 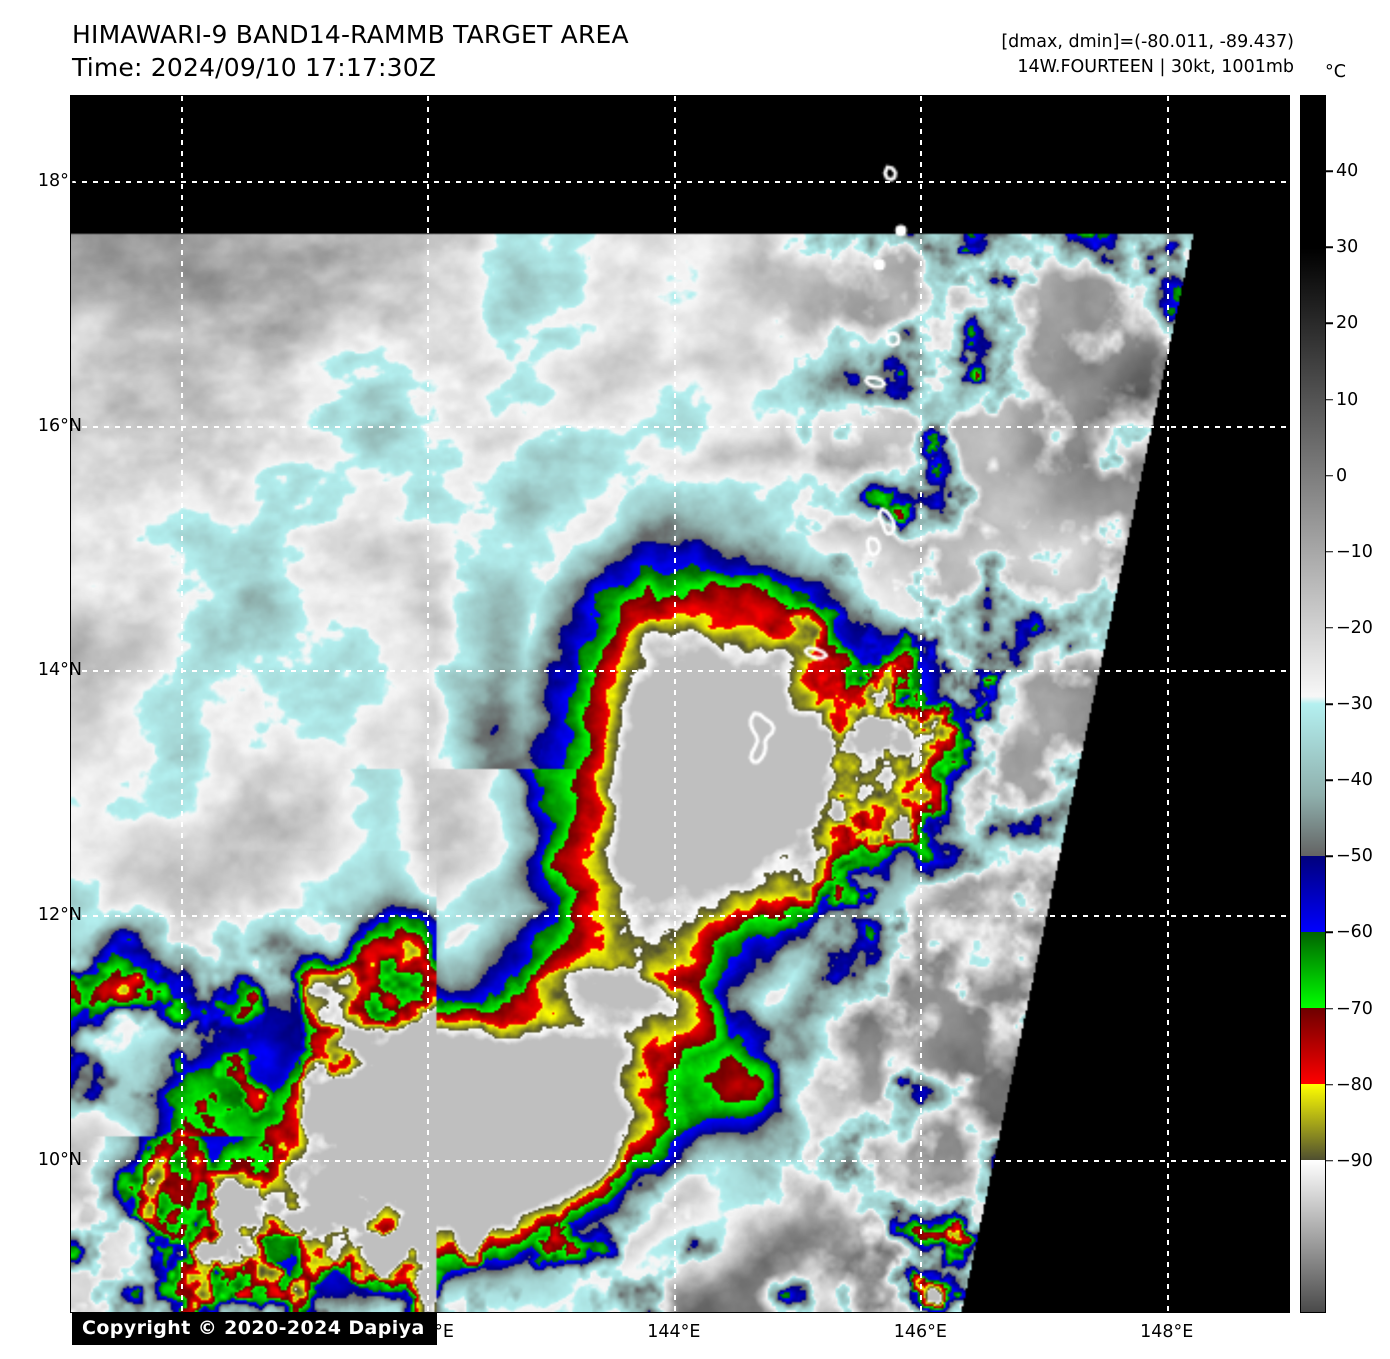 I want to click on colorbar-tick-label: −60, so click(x=1354, y=932).